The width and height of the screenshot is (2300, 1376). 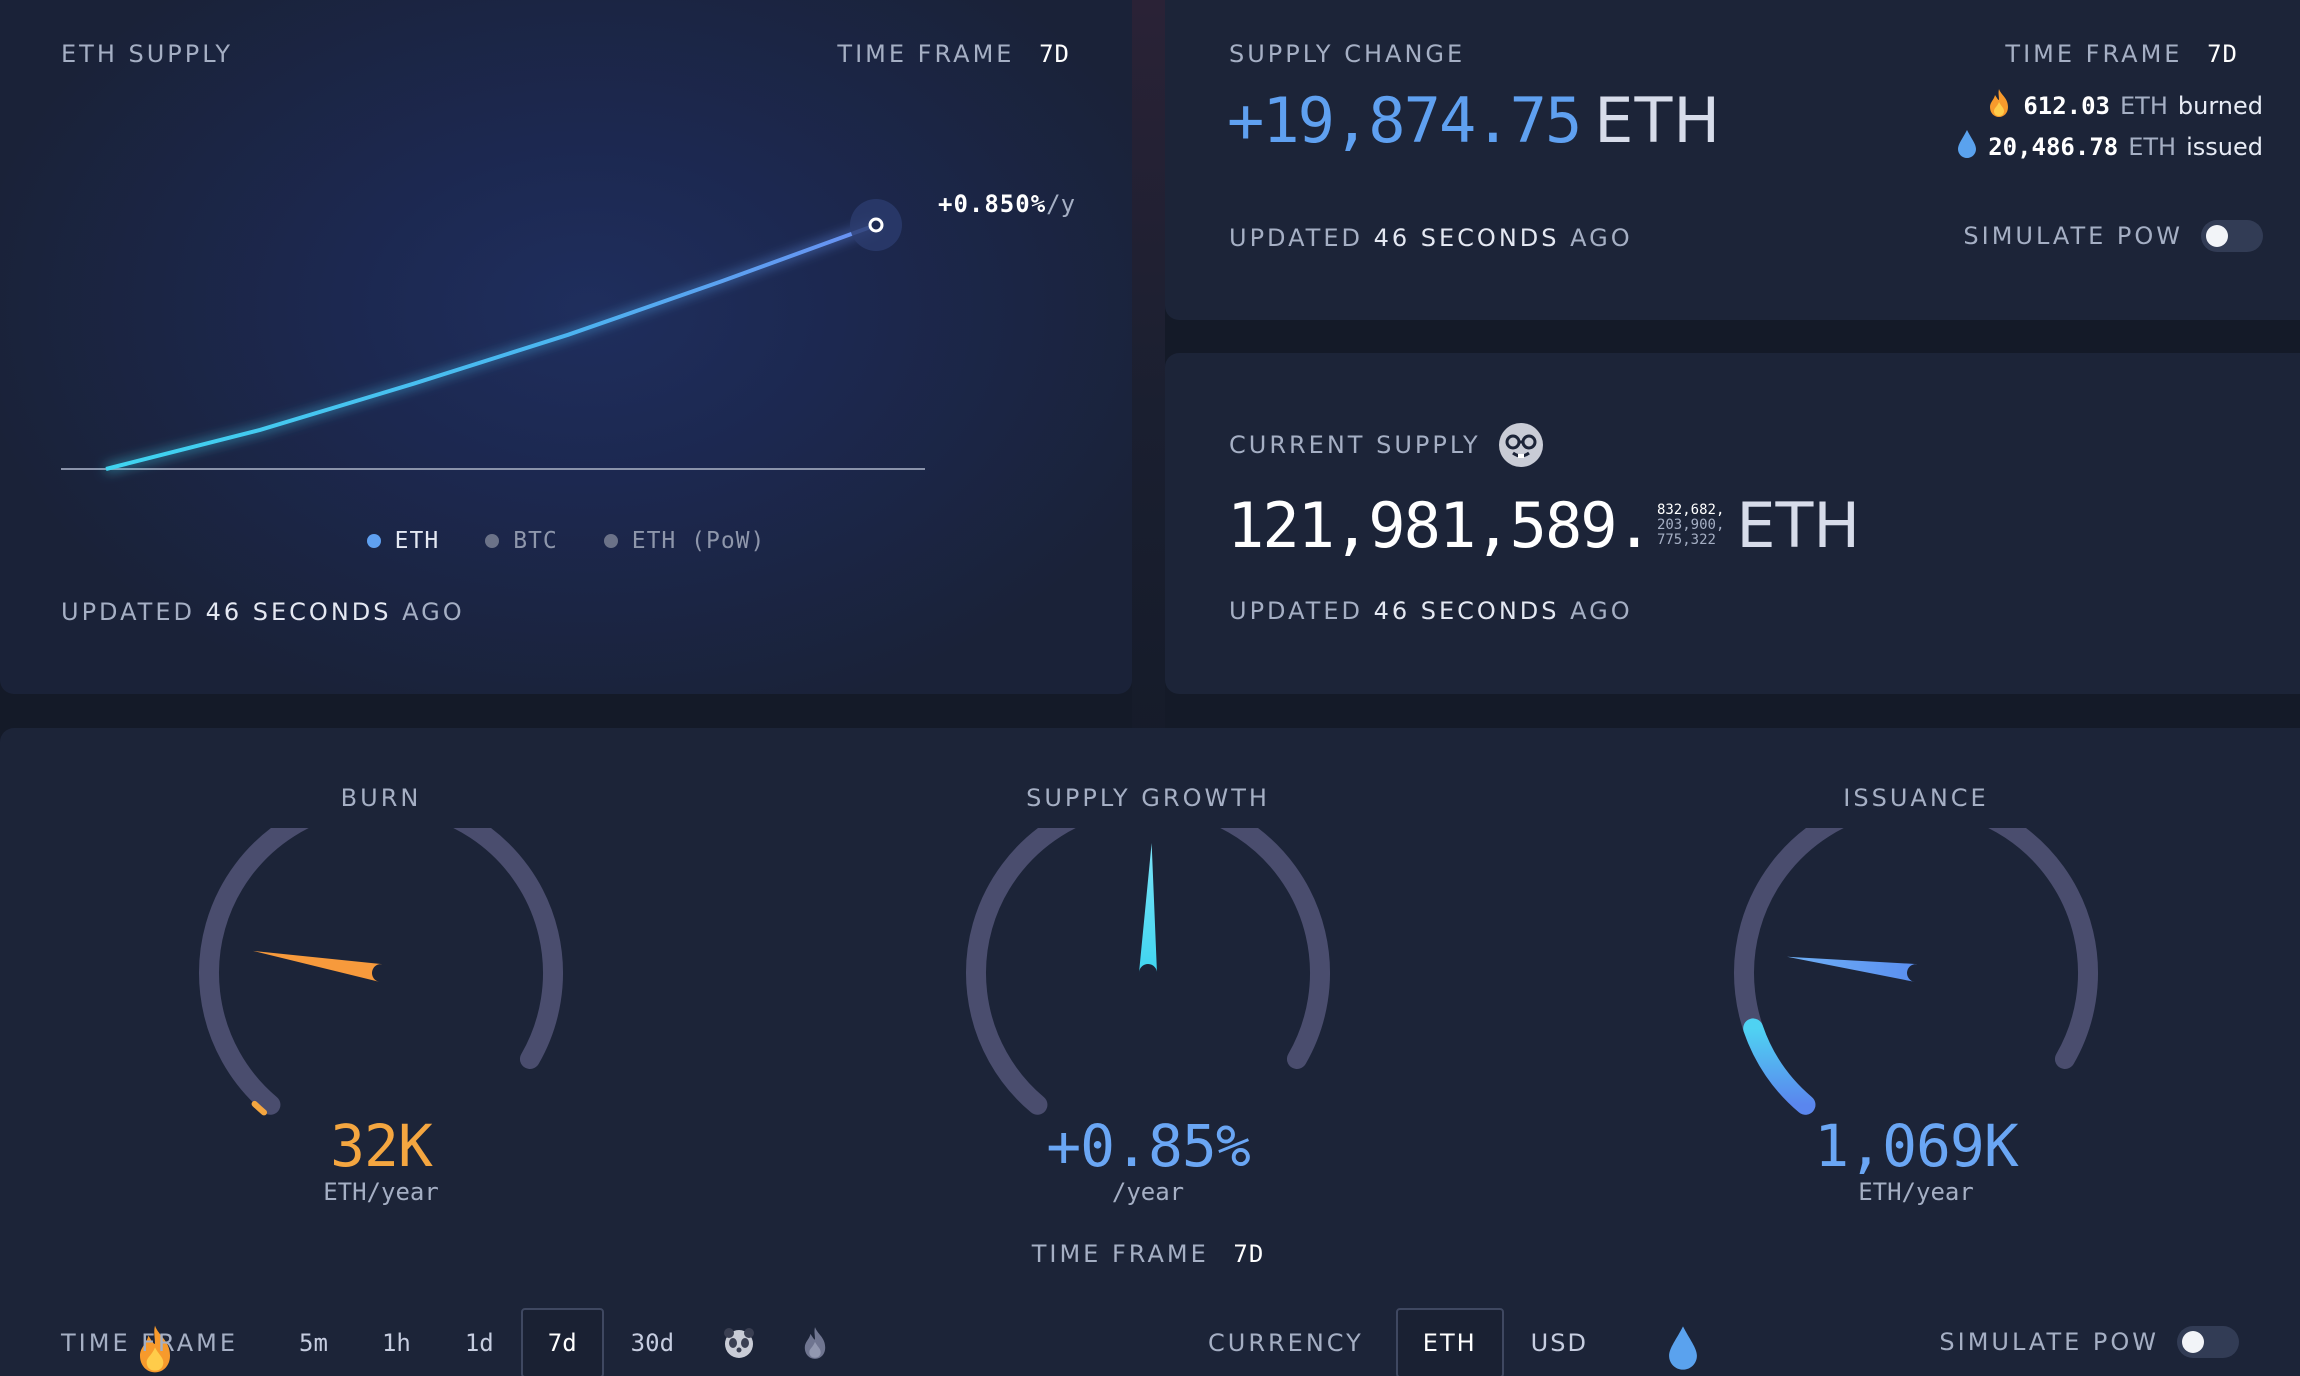 What do you see at coordinates (396, 1343) in the screenshot?
I see `time-frame-1h-button: 1h` at bounding box center [396, 1343].